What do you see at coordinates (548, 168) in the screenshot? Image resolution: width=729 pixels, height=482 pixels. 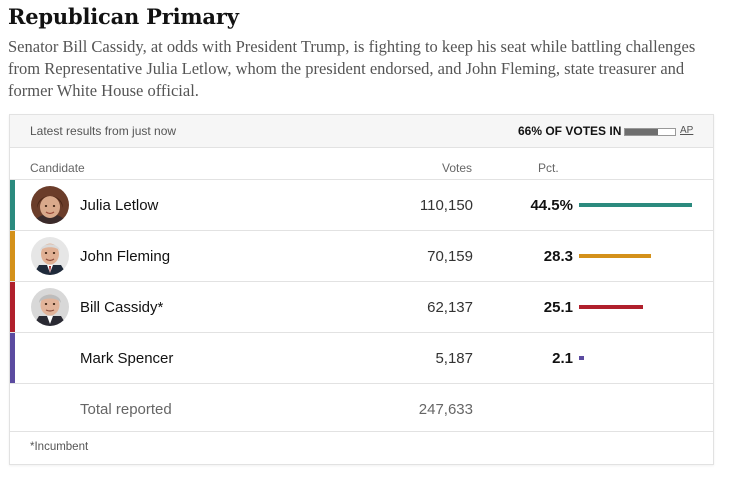 I see `pct-column-header: Pct.` at bounding box center [548, 168].